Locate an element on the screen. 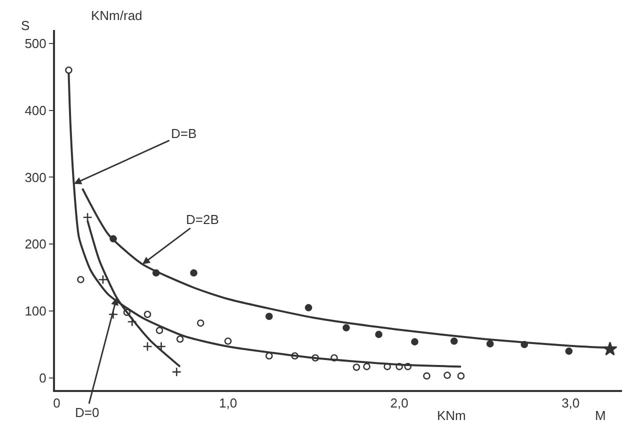 The height and width of the screenshot is (435, 642). y-tick-label: 400 is located at coordinates (35, 110).